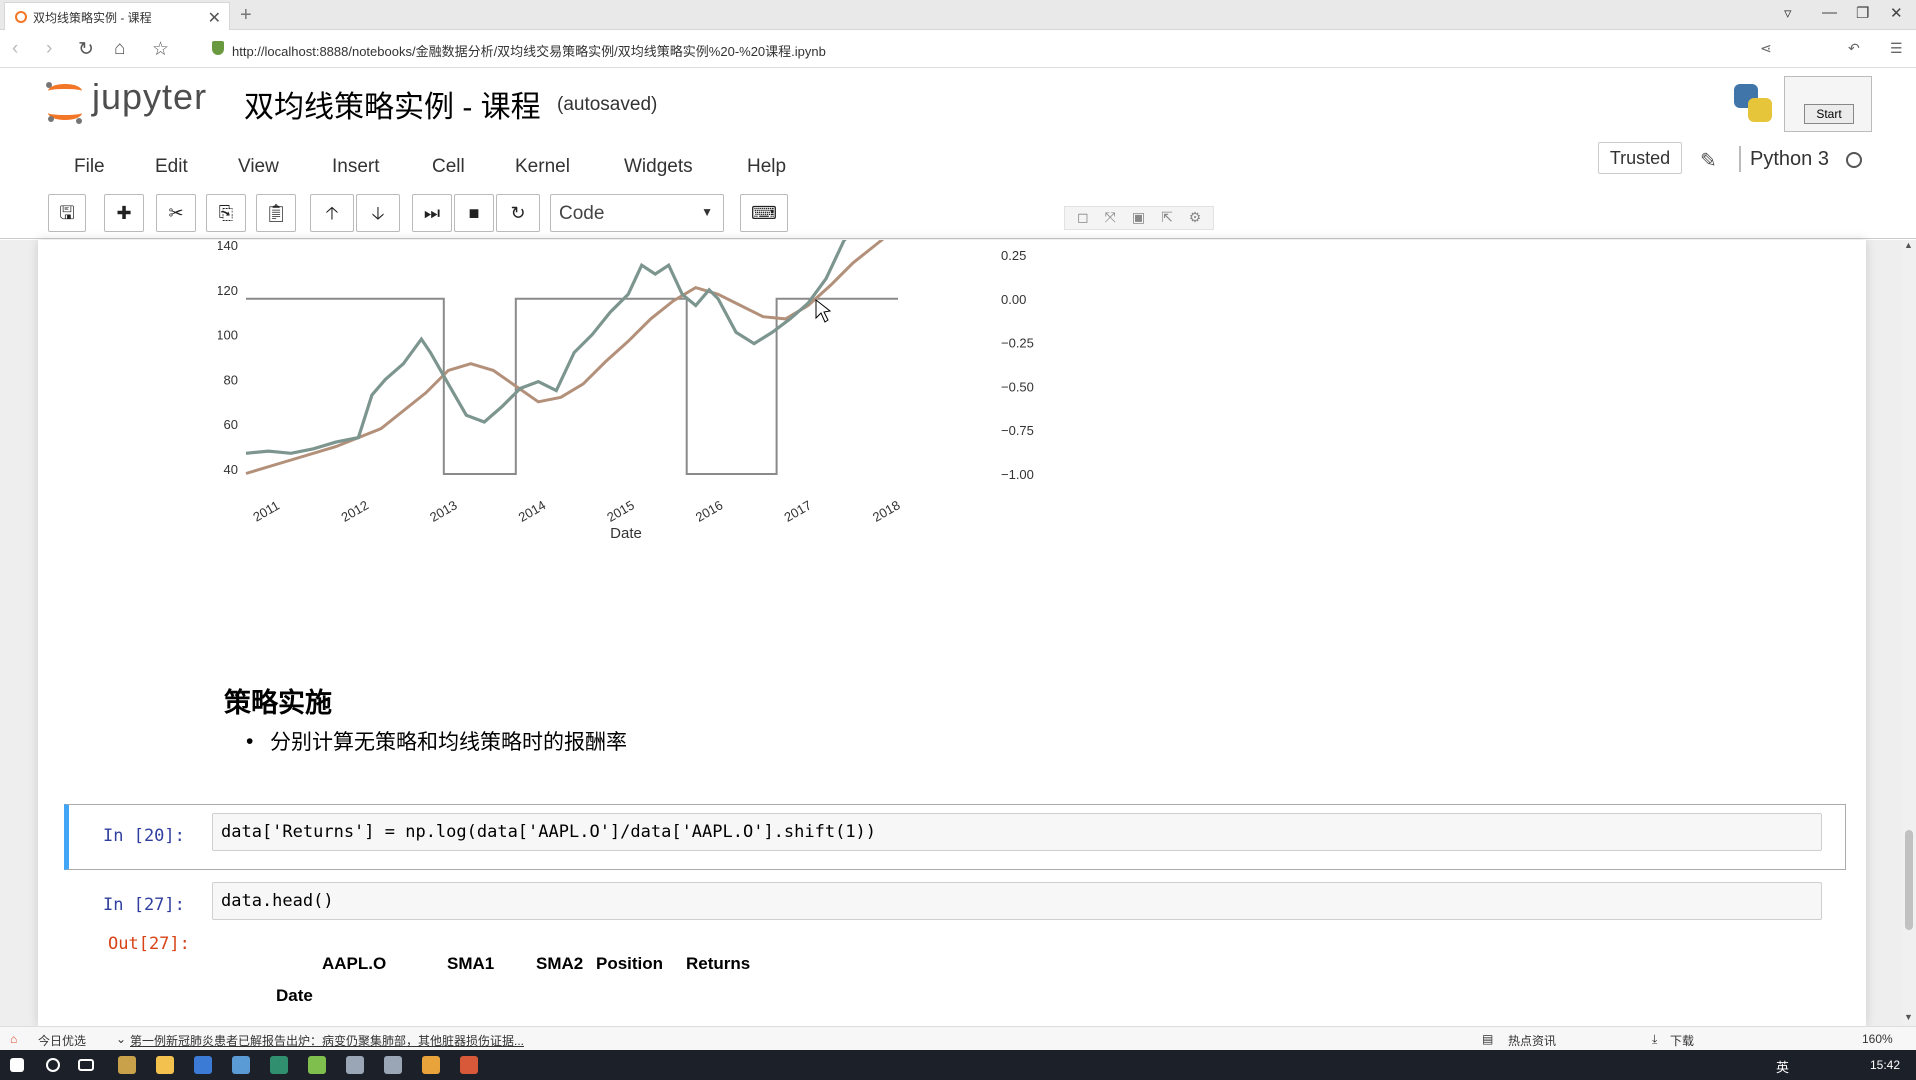  Describe the element at coordinates (958, 238) in the screenshot. I see `header-divider` at that location.